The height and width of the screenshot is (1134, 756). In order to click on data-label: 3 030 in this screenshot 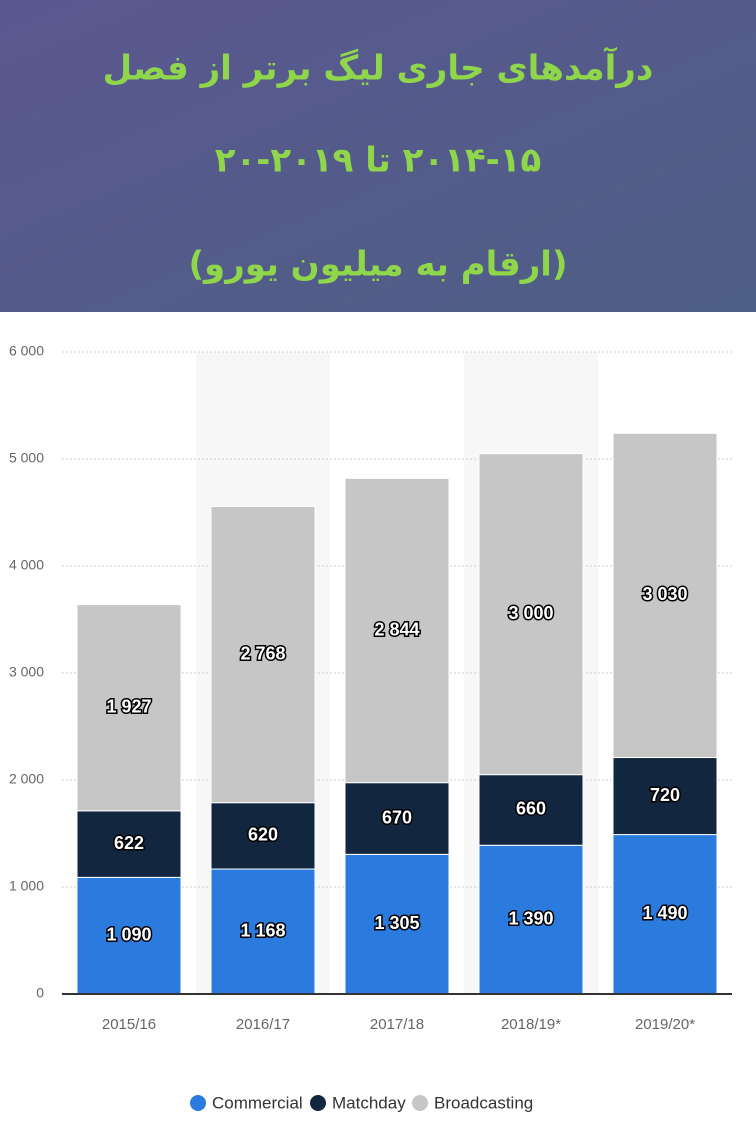, I will do `click(664, 594)`.